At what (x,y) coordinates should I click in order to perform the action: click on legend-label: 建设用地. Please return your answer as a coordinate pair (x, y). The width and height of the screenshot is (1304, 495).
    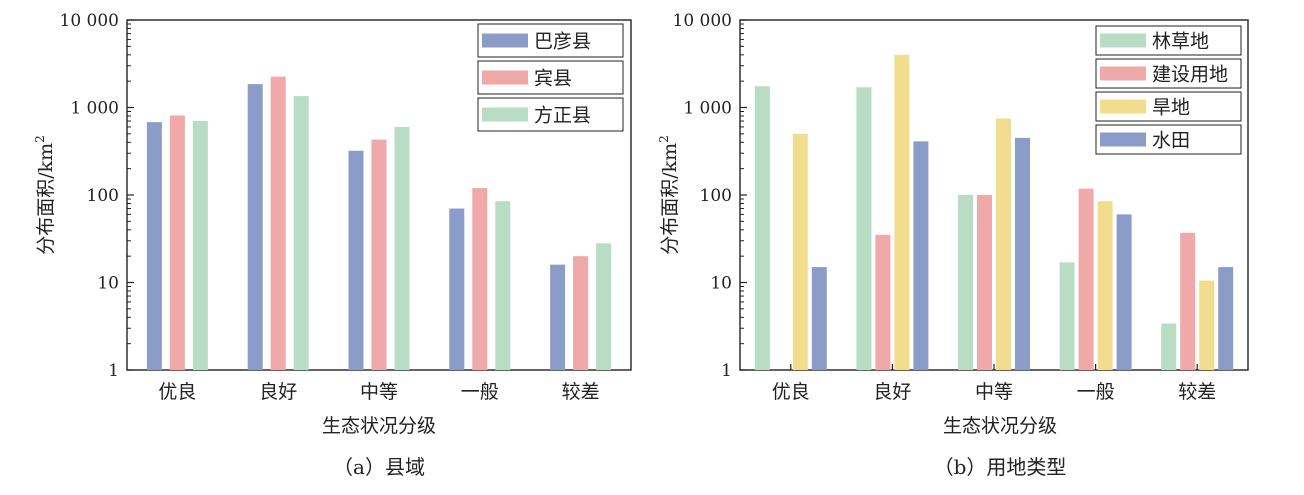
    Looking at the image, I should click on (1190, 75).